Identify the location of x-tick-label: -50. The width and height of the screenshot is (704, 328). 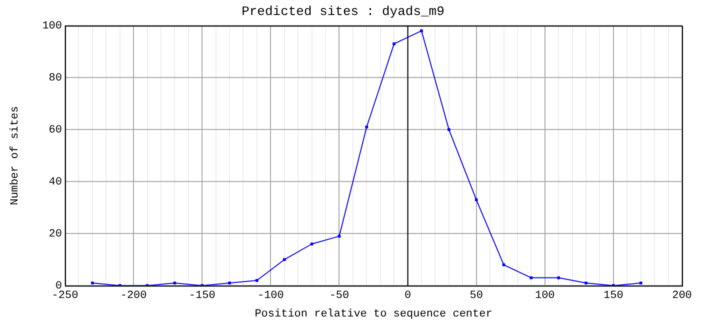
(339, 296).